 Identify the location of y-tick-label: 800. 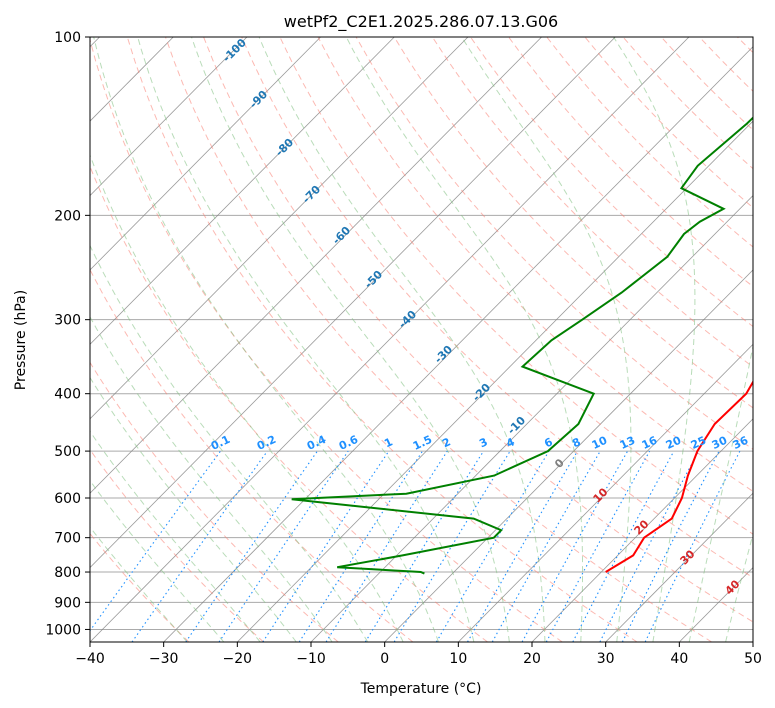
(67, 573).